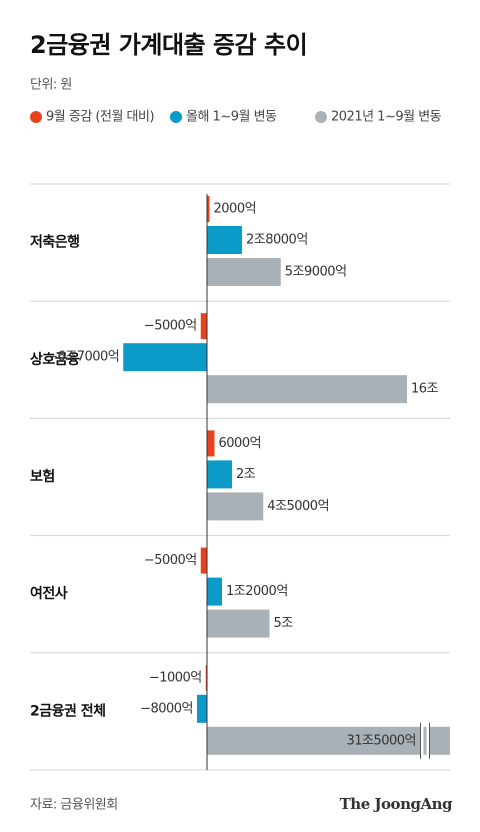  I want to click on unit-note: 단위: 원, so click(51, 85).